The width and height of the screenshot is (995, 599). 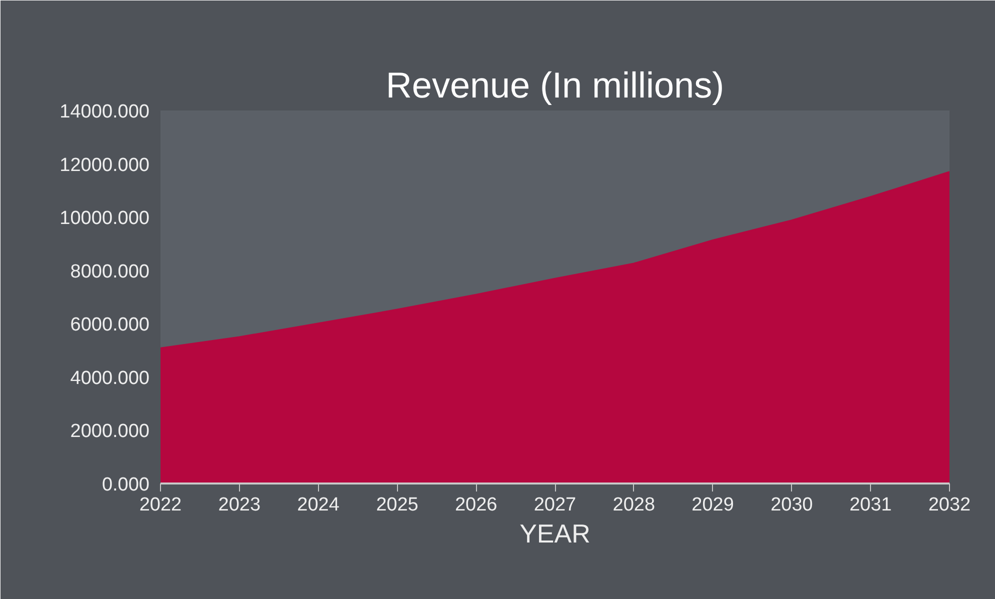 I want to click on x-tick-label: 2032, so click(x=949, y=505).